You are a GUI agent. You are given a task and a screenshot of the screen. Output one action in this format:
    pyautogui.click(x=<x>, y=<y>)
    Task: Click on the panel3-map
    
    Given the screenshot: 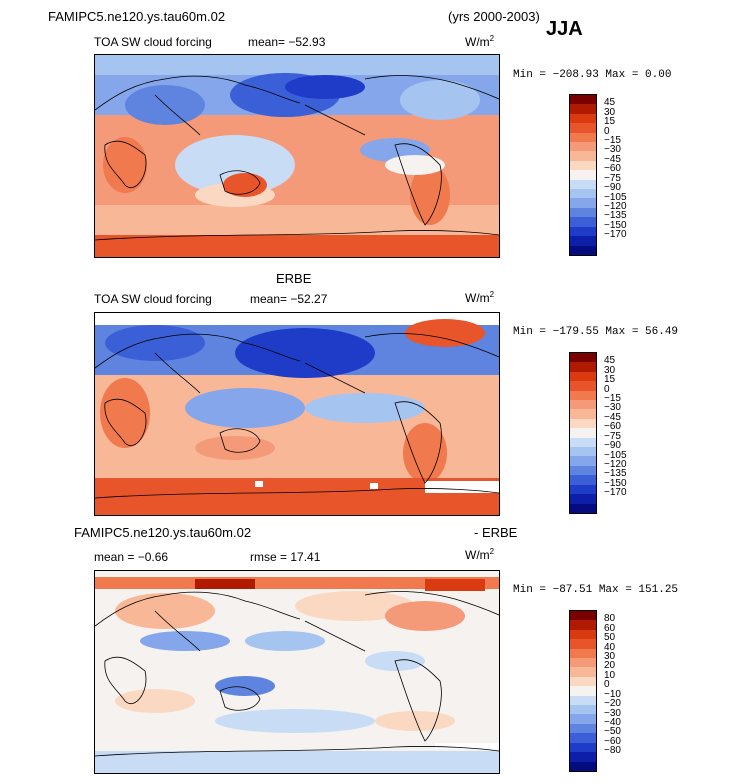 What is the action you would take?
    pyautogui.click(x=297, y=672)
    